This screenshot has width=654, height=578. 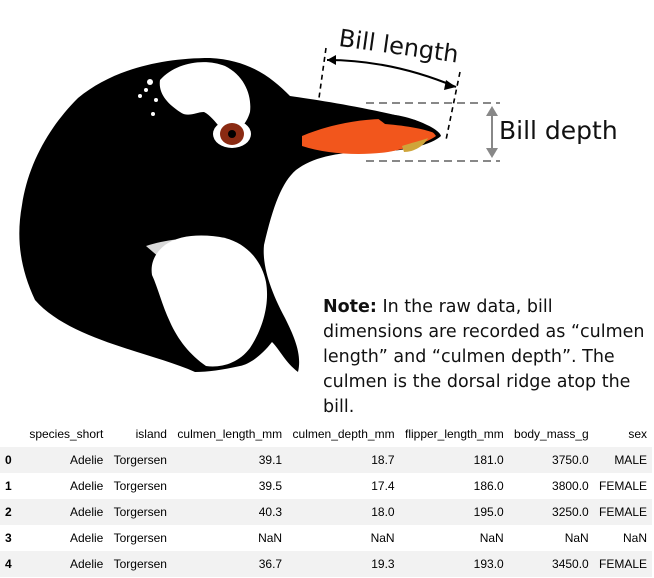 What do you see at coordinates (488, 512) in the screenshot?
I see `cell-flipper-length: 195.0` at bounding box center [488, 512].